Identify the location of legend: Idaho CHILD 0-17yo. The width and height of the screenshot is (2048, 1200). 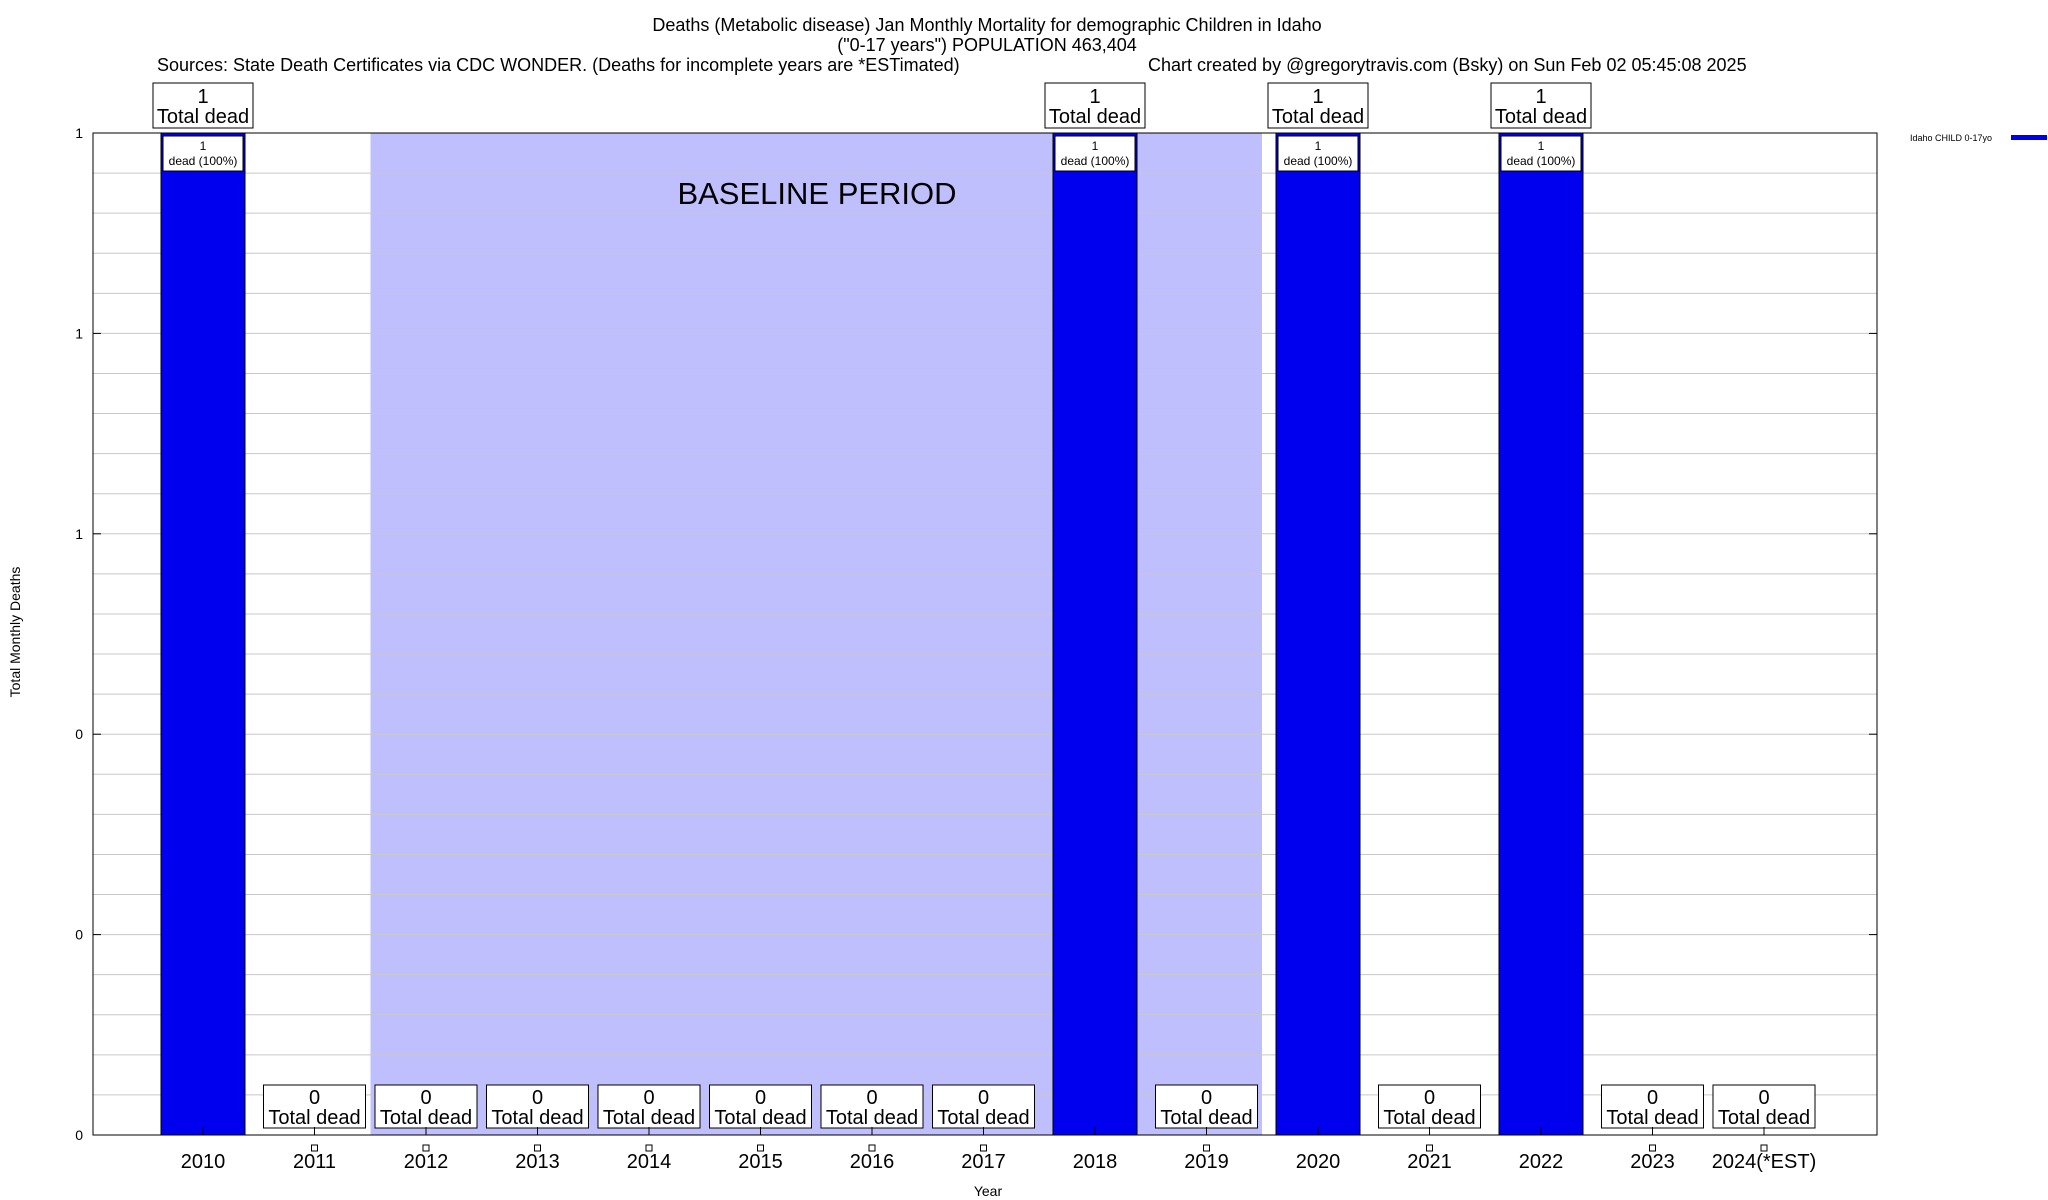
(1978, 138).